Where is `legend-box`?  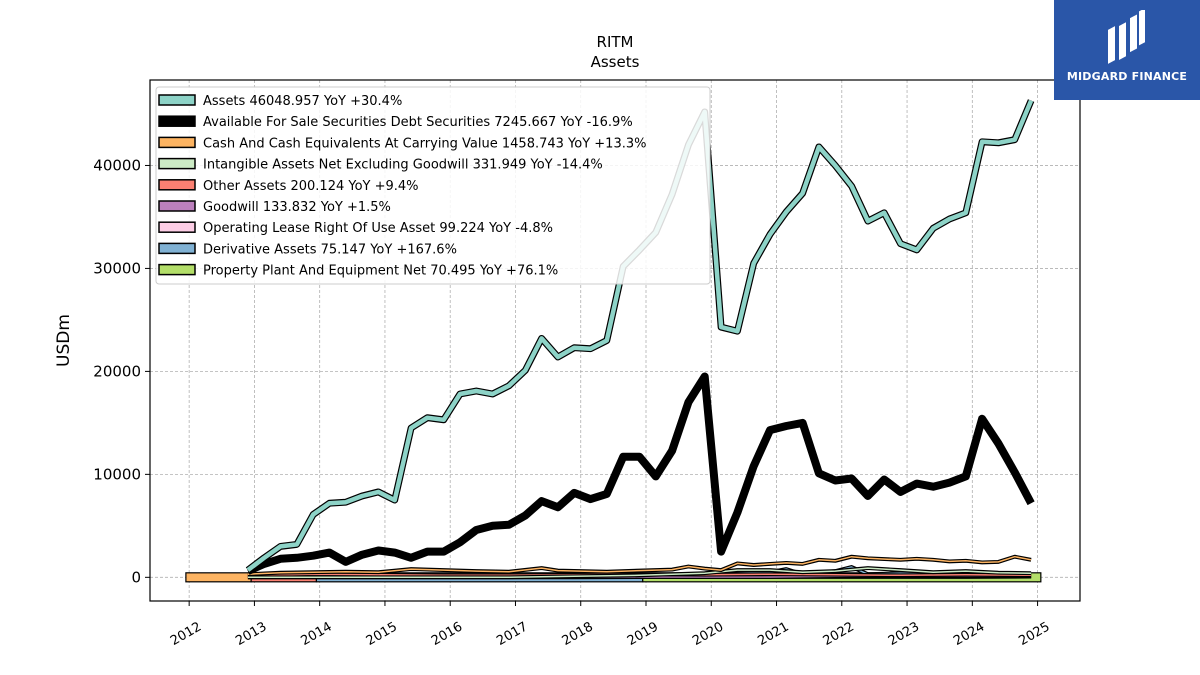
legend-box is located at coordinates (433, 185).